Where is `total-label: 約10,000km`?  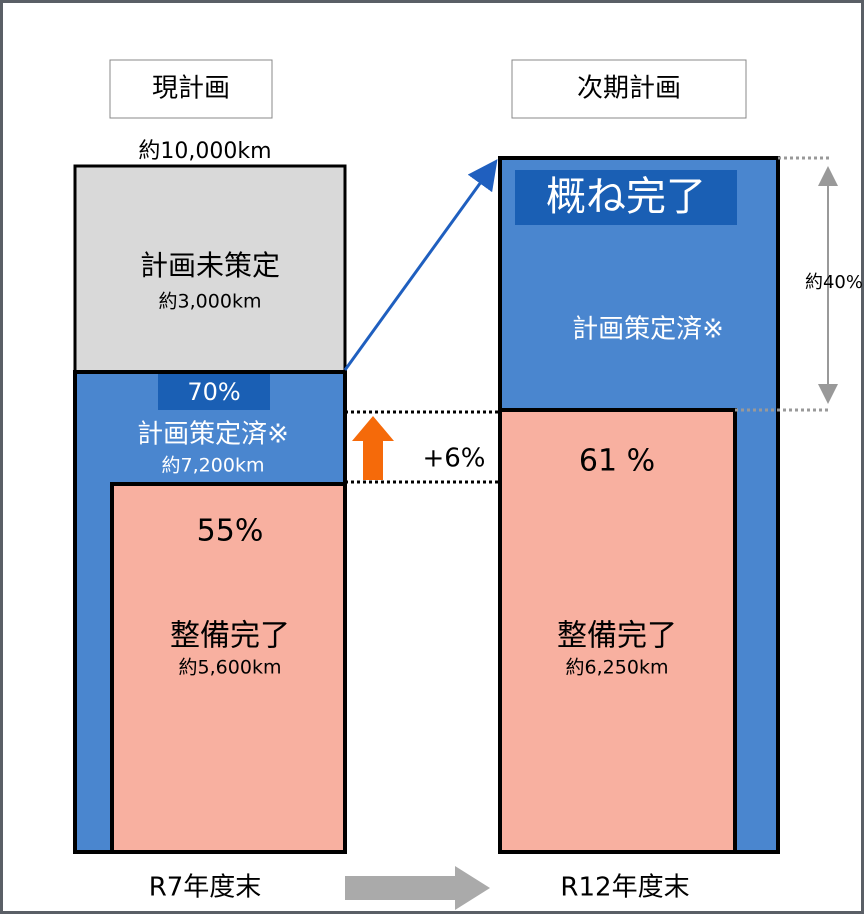 total-label: 約10,000km is located at coordinates (204, 151).